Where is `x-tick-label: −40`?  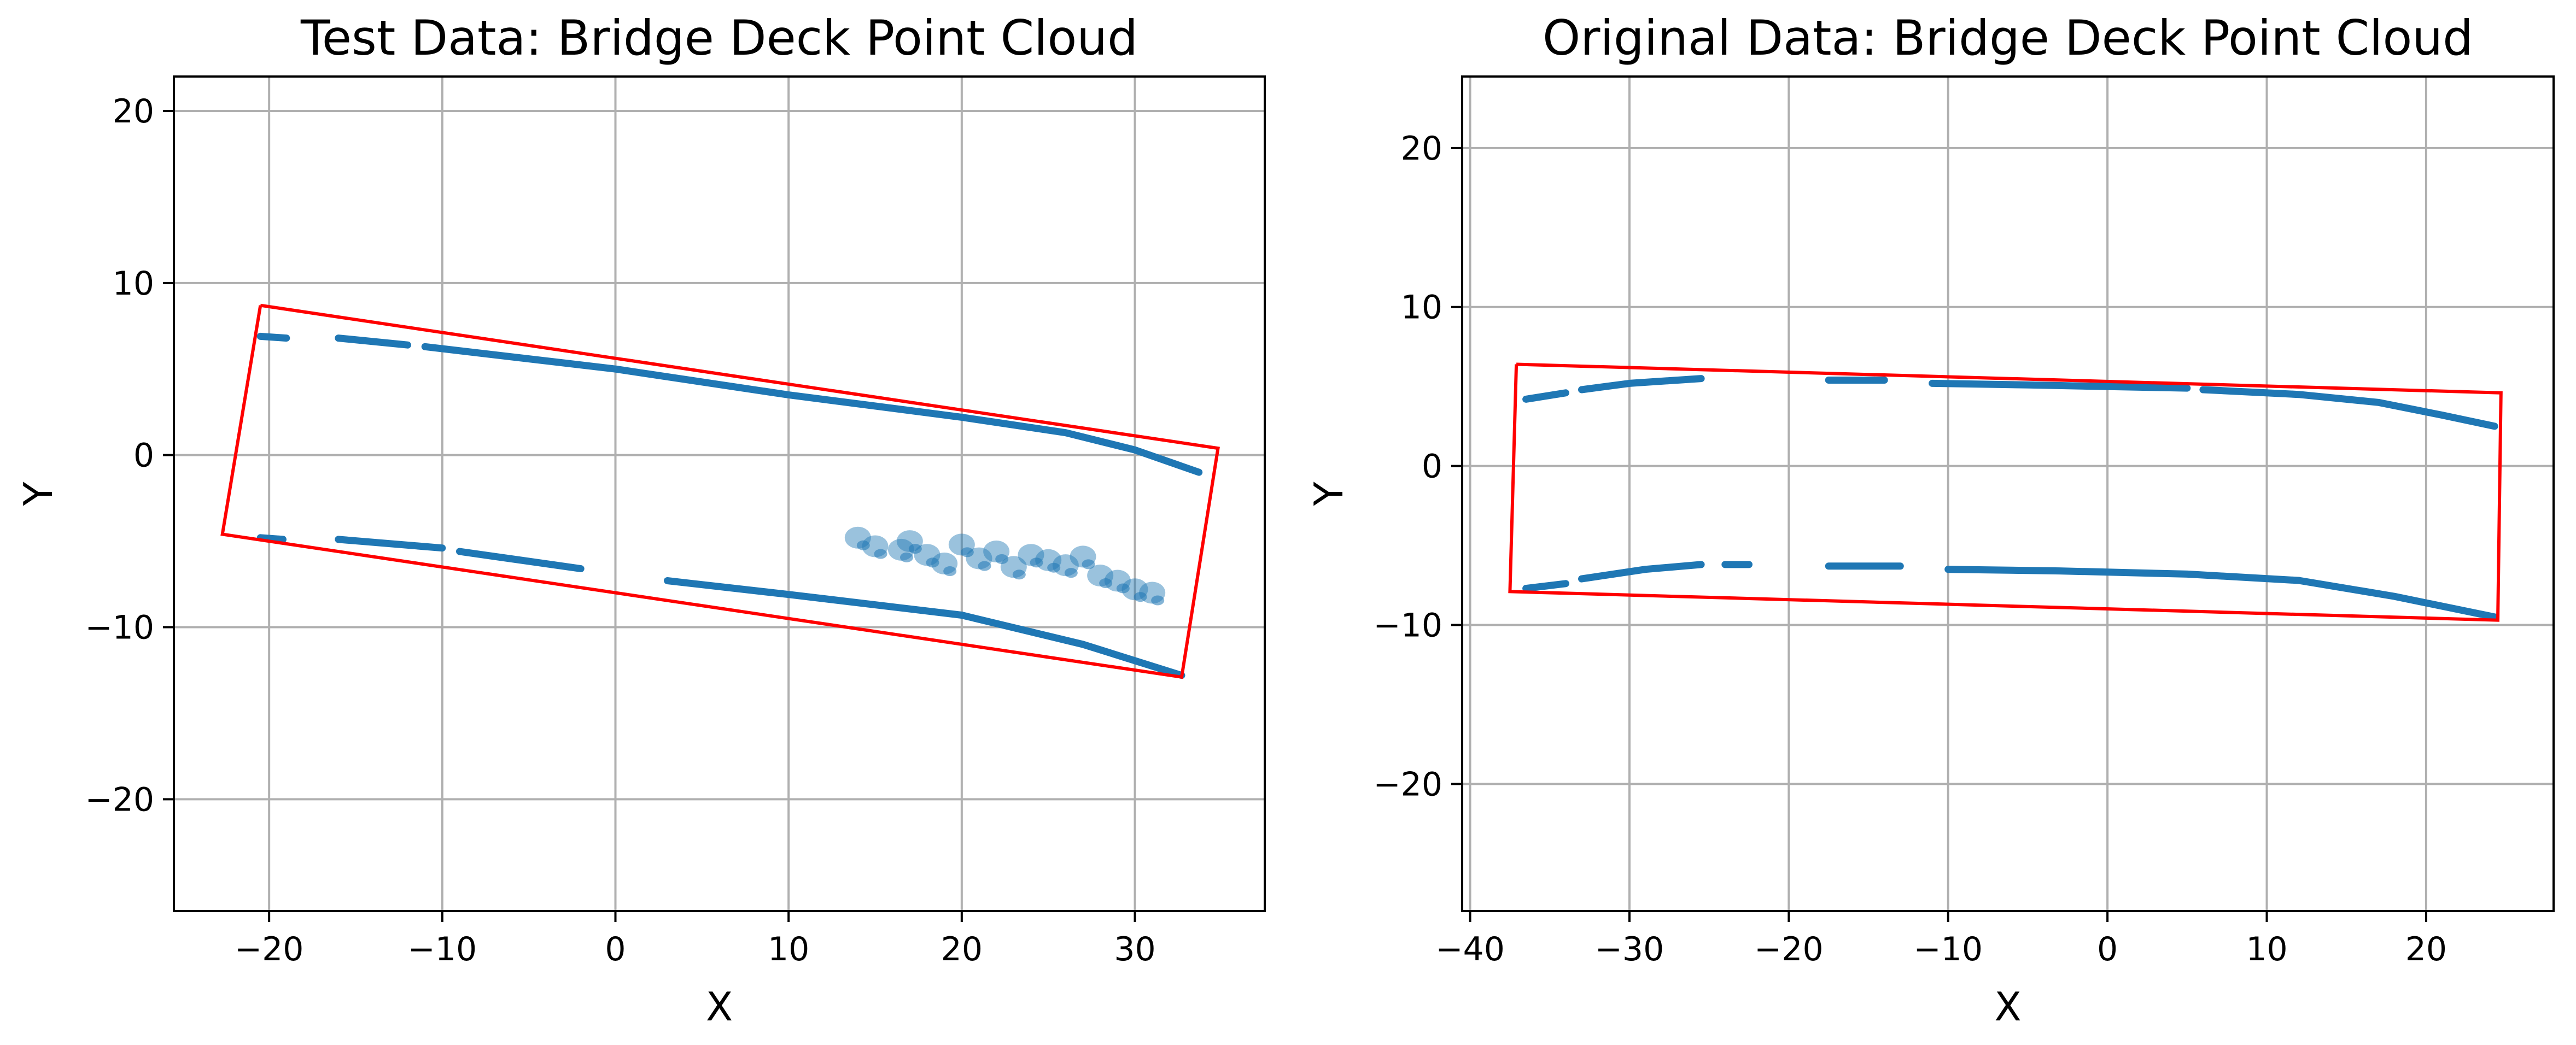
x-tick-label: −40 is located at coordinates (1470, 949).